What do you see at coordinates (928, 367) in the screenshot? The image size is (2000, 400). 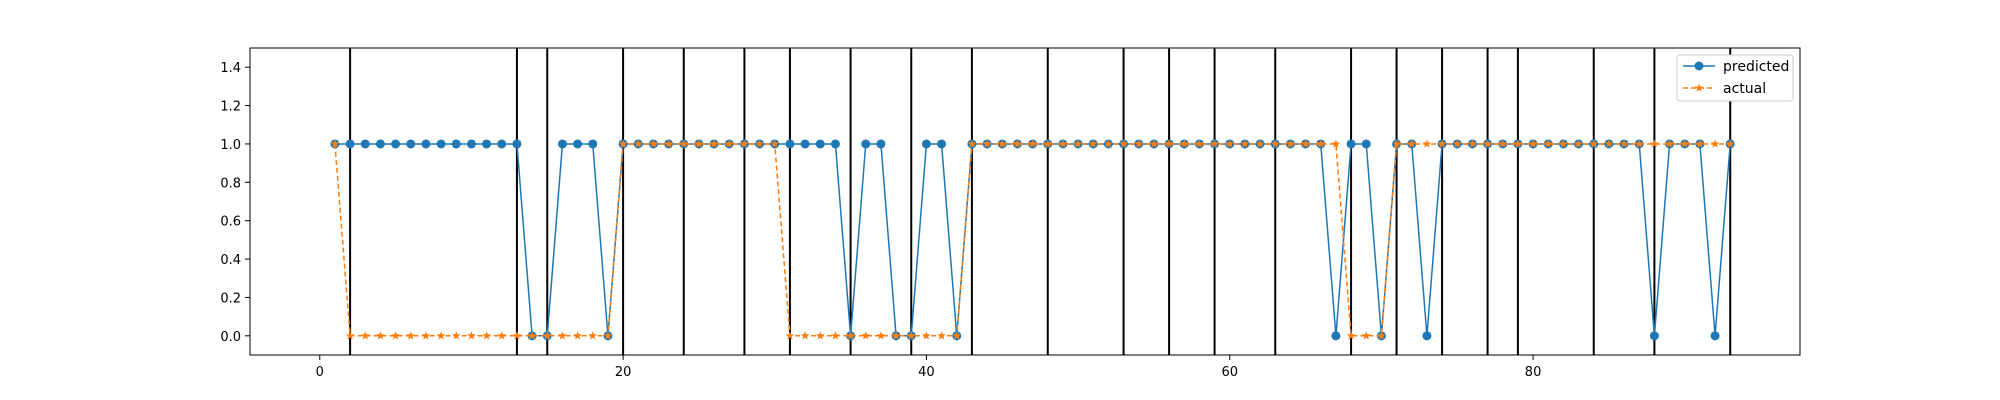 I see `x-axis: 0 20 40 60 80` at bounding box center [928, 367].